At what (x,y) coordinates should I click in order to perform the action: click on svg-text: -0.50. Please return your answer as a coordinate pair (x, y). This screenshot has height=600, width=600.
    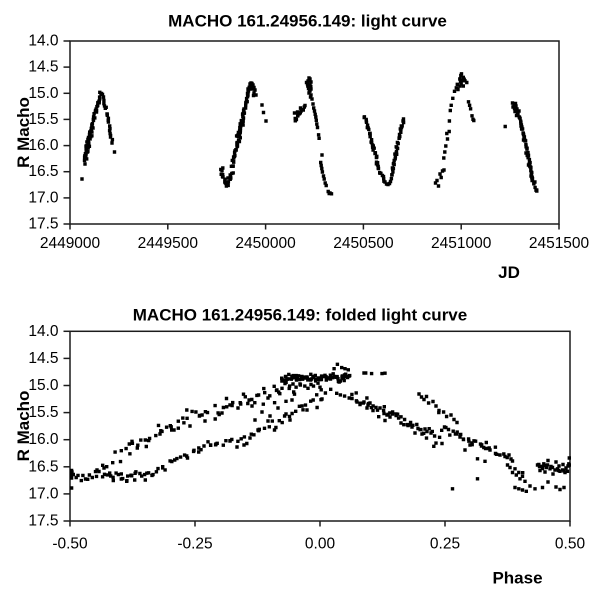
    Looking at the image, I should click on (70, 544).